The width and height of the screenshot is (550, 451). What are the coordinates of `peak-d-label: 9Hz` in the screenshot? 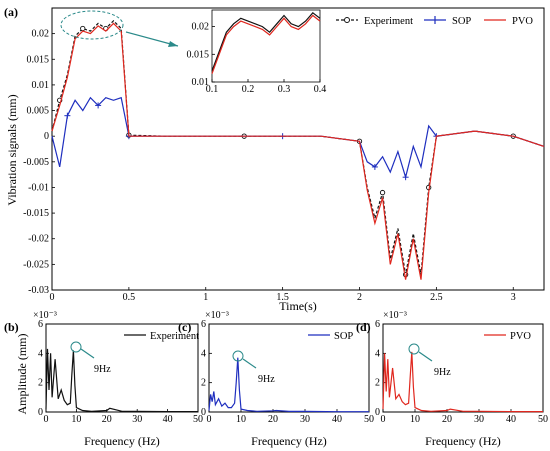 It's located at (442, 372).